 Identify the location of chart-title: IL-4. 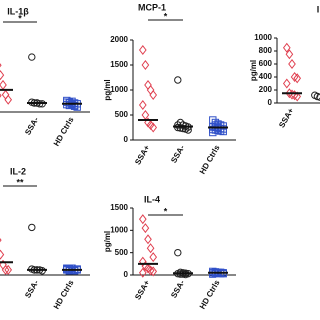
(152, 199).